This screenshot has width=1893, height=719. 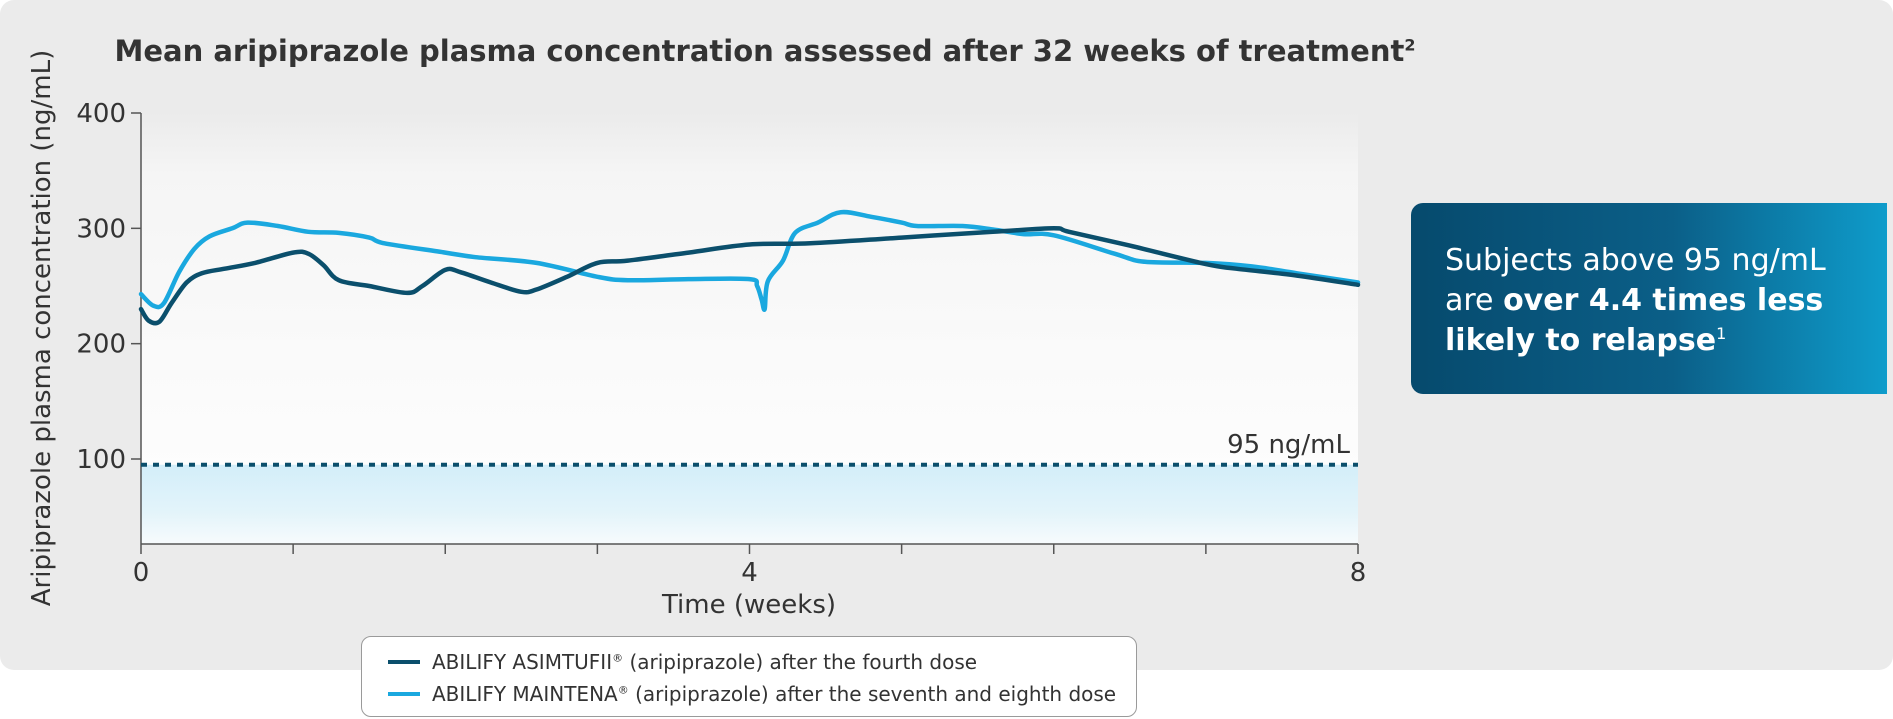 I want to click on x-ticks: 0 4 8, so click(x=750, y=566).